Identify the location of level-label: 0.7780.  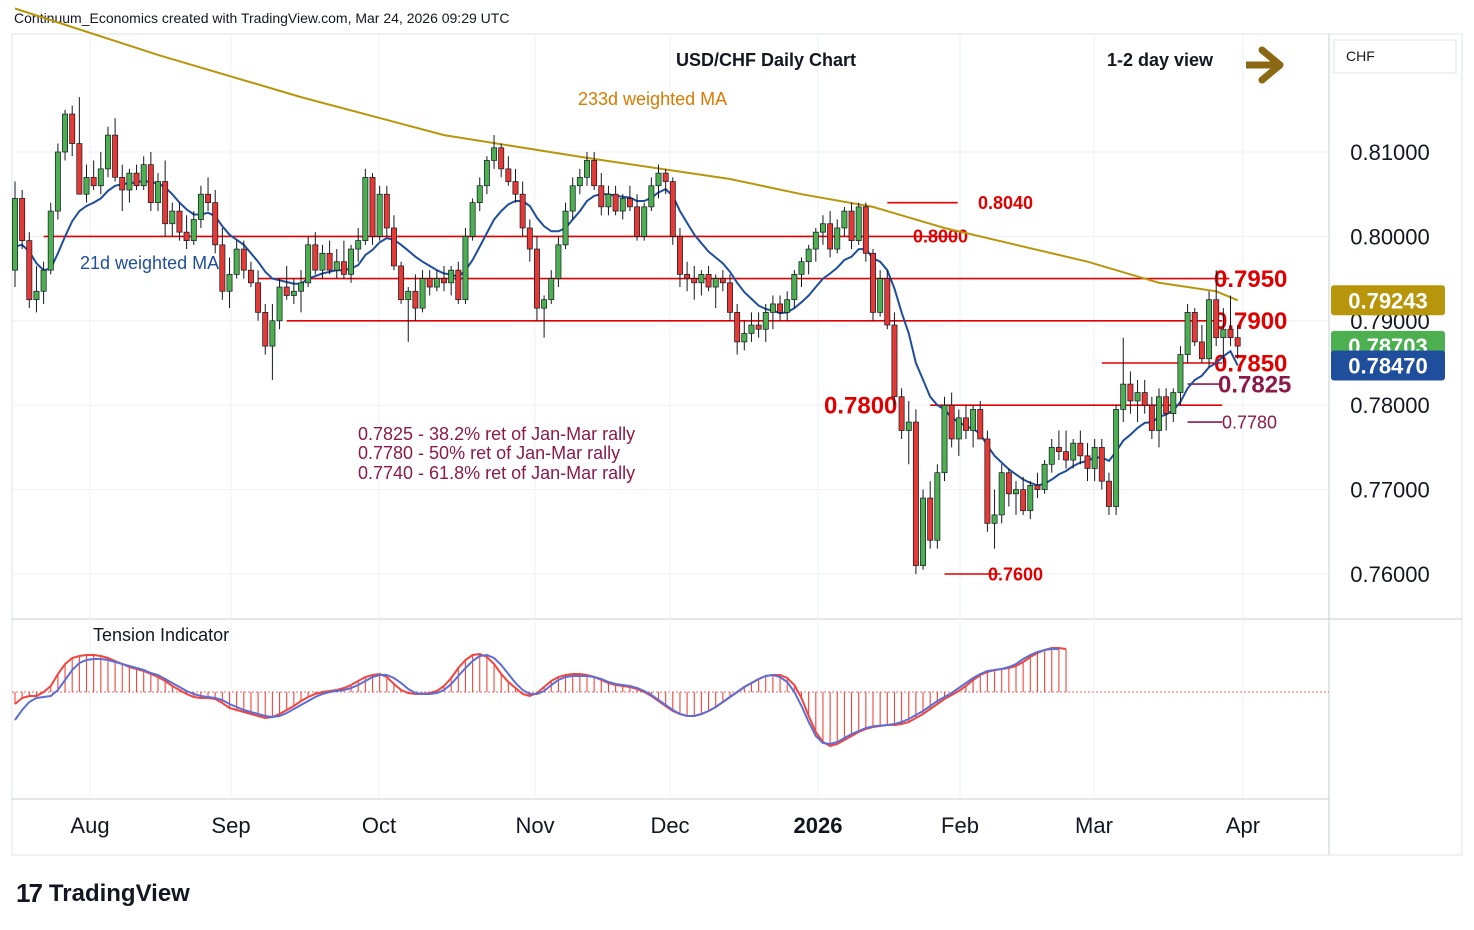
(1249, 422).